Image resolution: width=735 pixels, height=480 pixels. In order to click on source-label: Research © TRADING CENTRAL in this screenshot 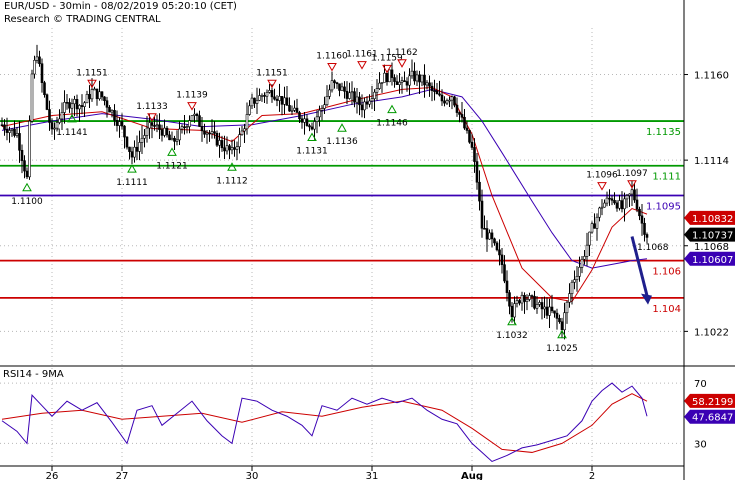, I will do `click(82, 19)`.